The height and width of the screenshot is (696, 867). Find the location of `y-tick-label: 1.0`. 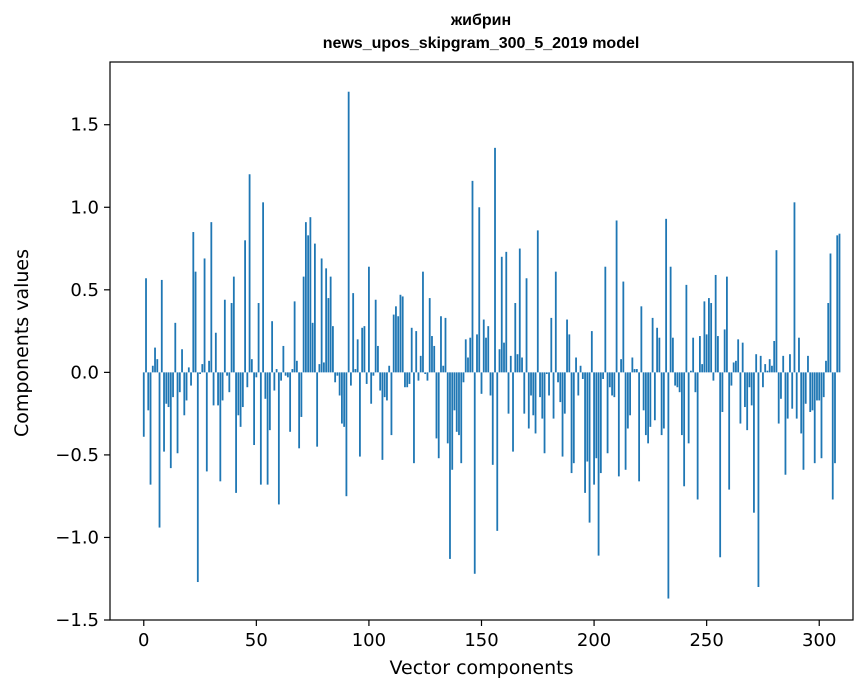

y-tick-label: 1.0 is located at coordinates (84, 207).